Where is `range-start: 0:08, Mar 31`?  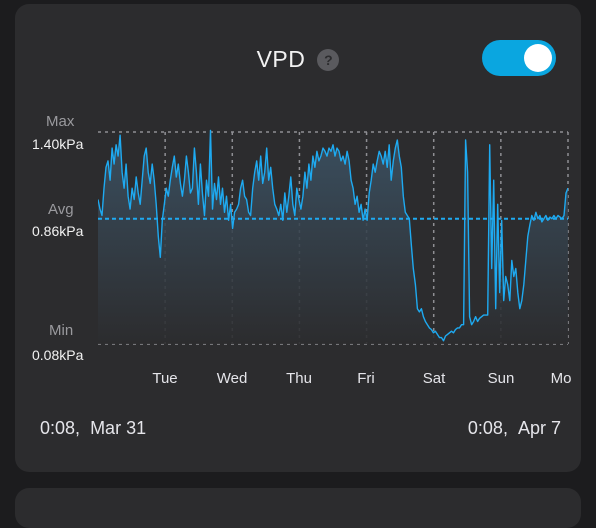 range-start: 0:08, Mar 31 is located at coordinates (93, 428).